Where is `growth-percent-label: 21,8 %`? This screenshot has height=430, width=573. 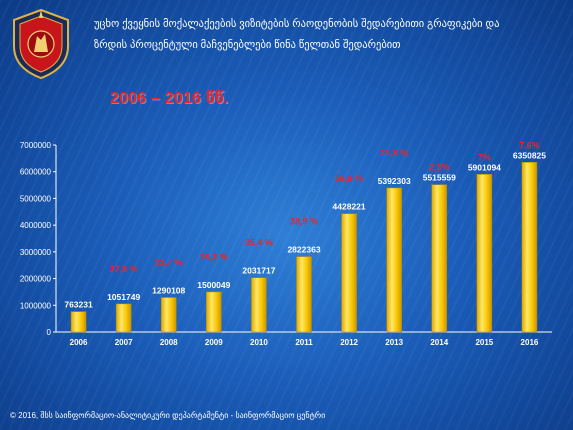
growth-percent-label: 21,8 % is located at coordinates (394, 153).